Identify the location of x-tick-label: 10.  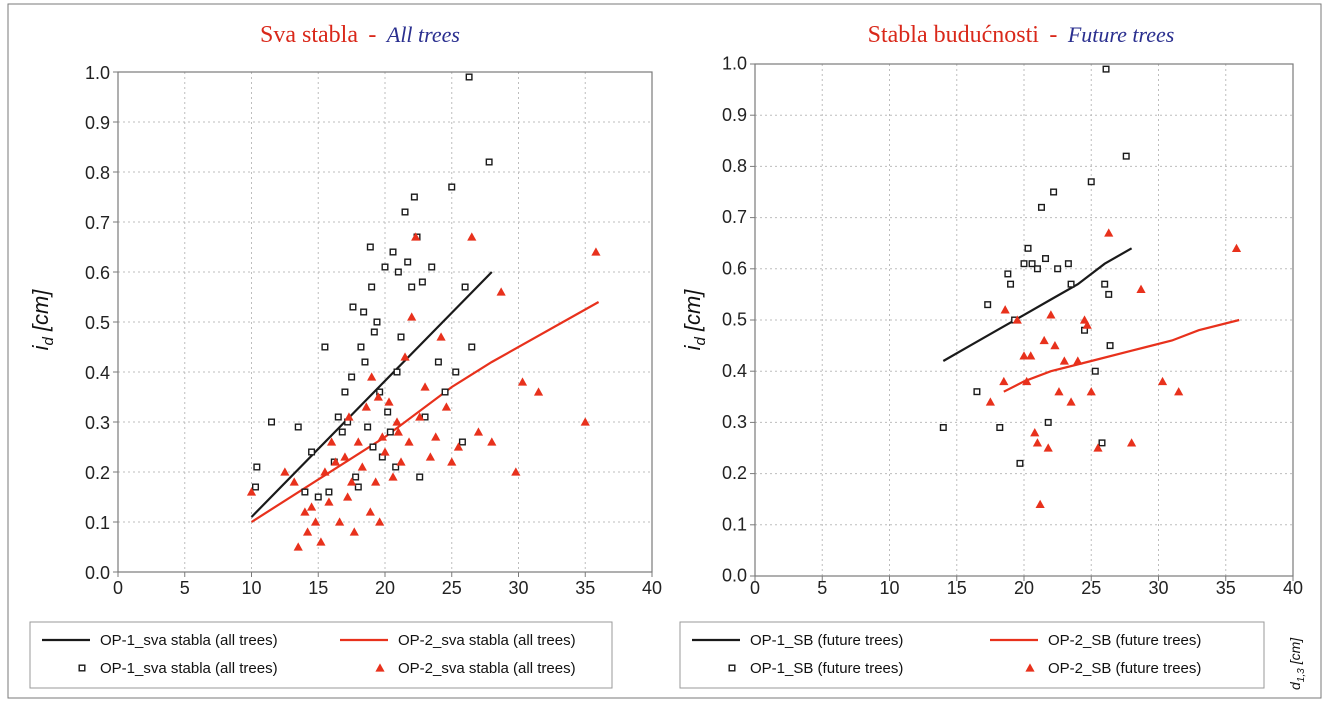
(889, 588).